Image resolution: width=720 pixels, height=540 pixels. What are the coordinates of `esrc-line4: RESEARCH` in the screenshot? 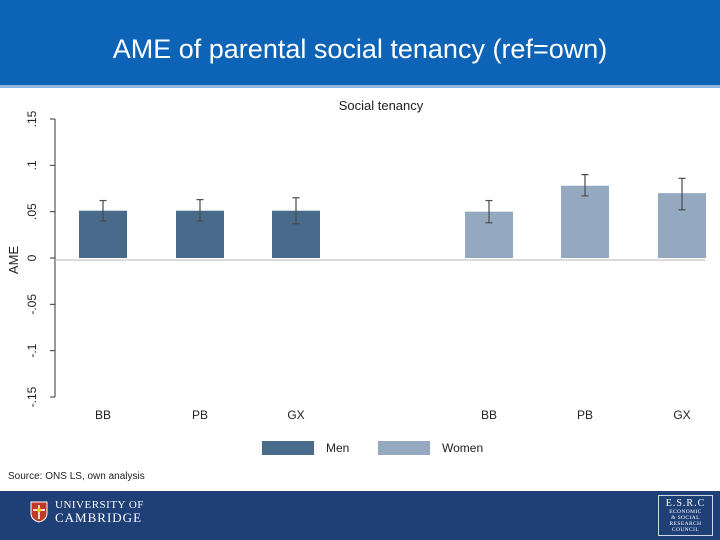 It's located at (685, 524).